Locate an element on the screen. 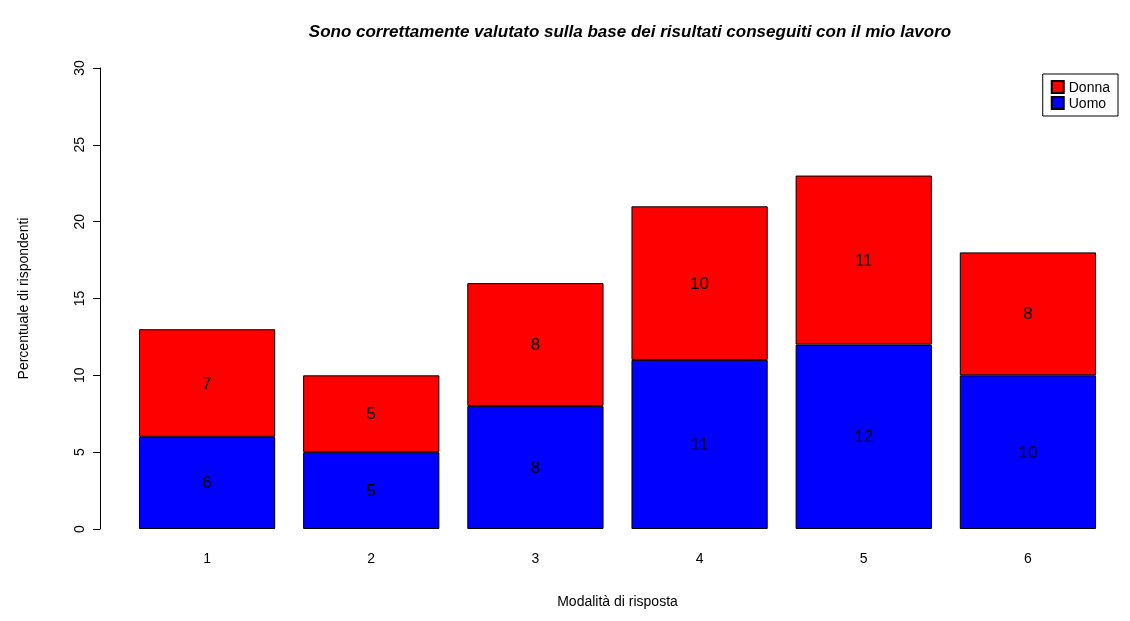 This screenshot has height=621, width=1130. x-axis-title: Modalità di risposta is located at coordinates (618, 601).